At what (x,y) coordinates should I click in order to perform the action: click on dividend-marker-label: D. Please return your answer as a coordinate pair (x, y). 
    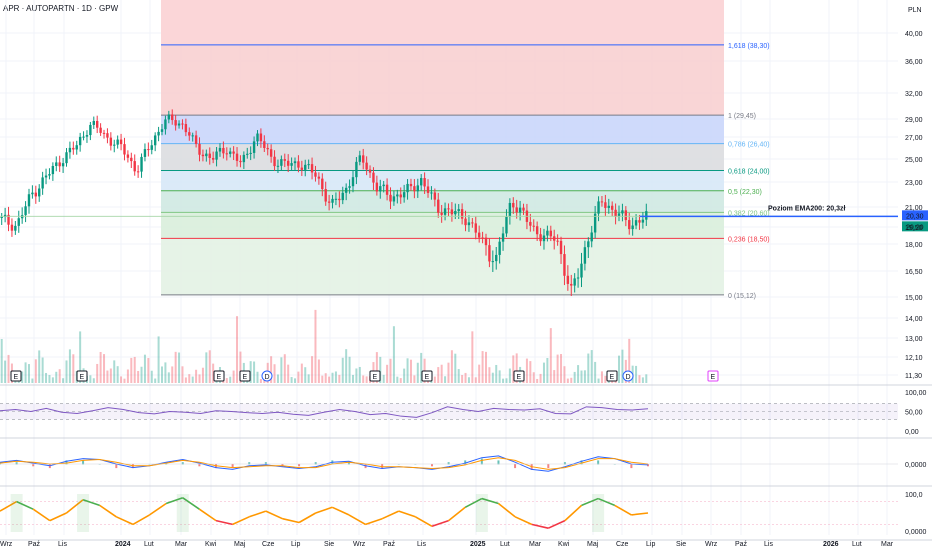
    Looking at the image, I should click on (267, 377).